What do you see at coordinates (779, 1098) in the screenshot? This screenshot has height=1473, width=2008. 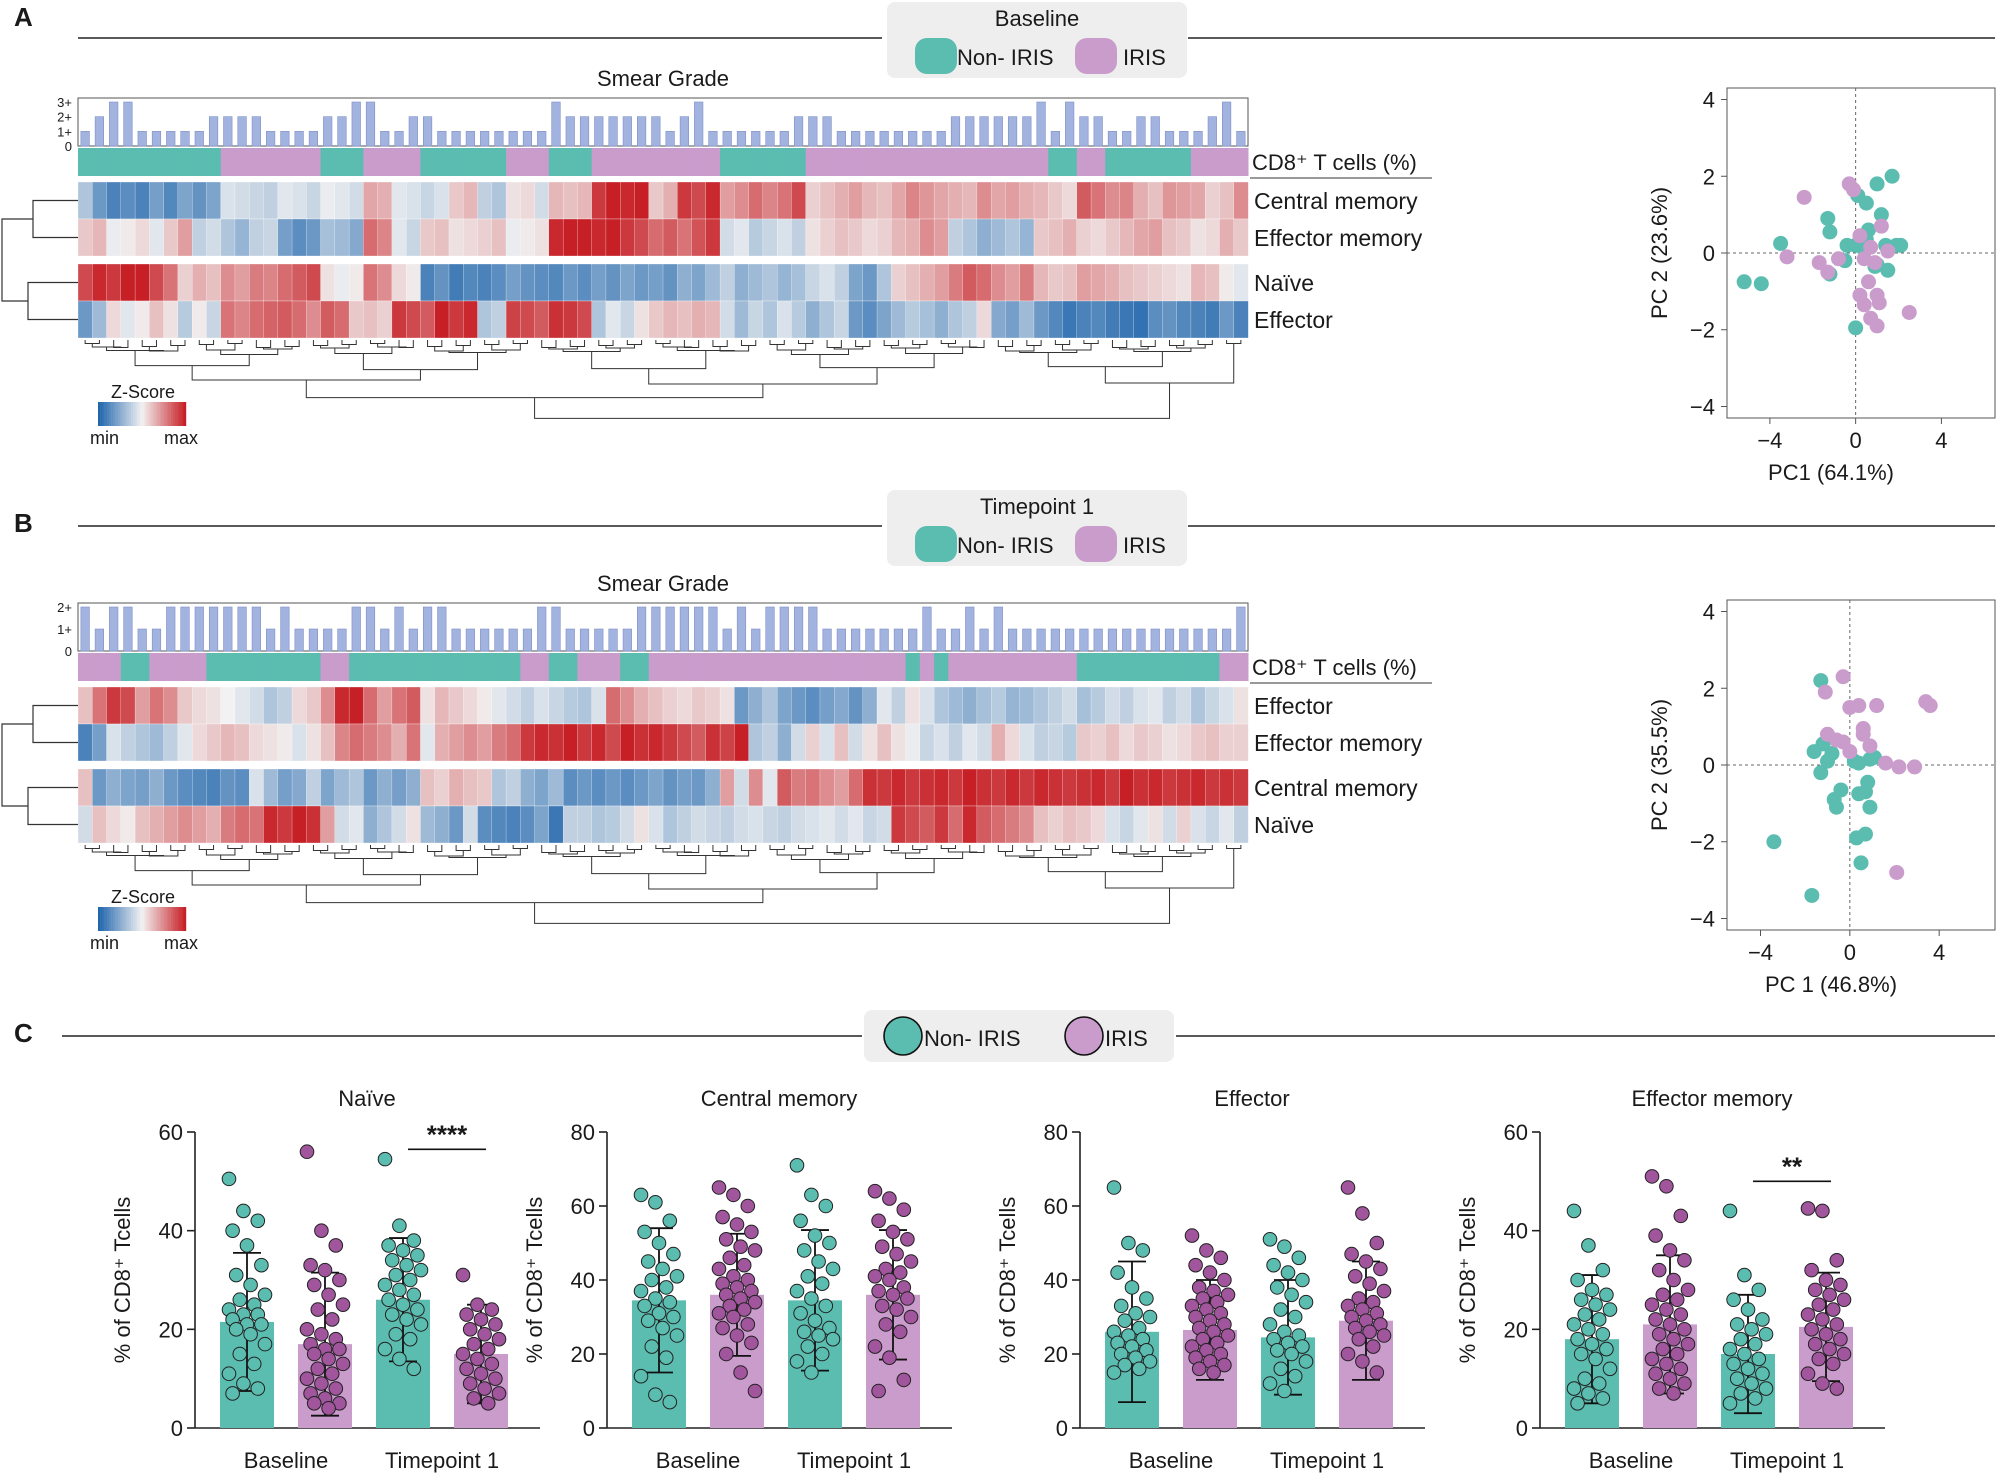 I see `bar-chart-title: Central memory` at bounding box center [779, 1098].